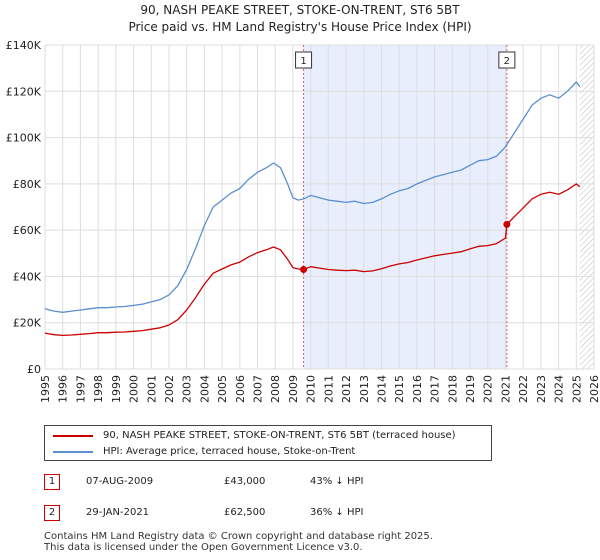  Describe the element at coordinates (118, 512) in the screenshot. I see `sale-date: 29-JAN-2021` at that location.